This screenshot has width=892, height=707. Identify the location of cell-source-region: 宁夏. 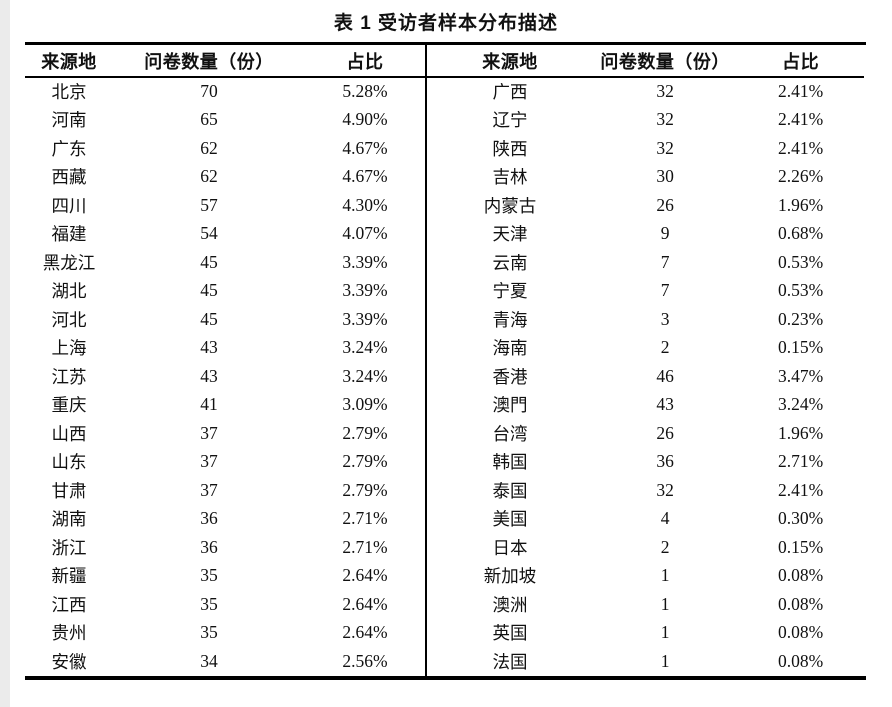
(510, 291).